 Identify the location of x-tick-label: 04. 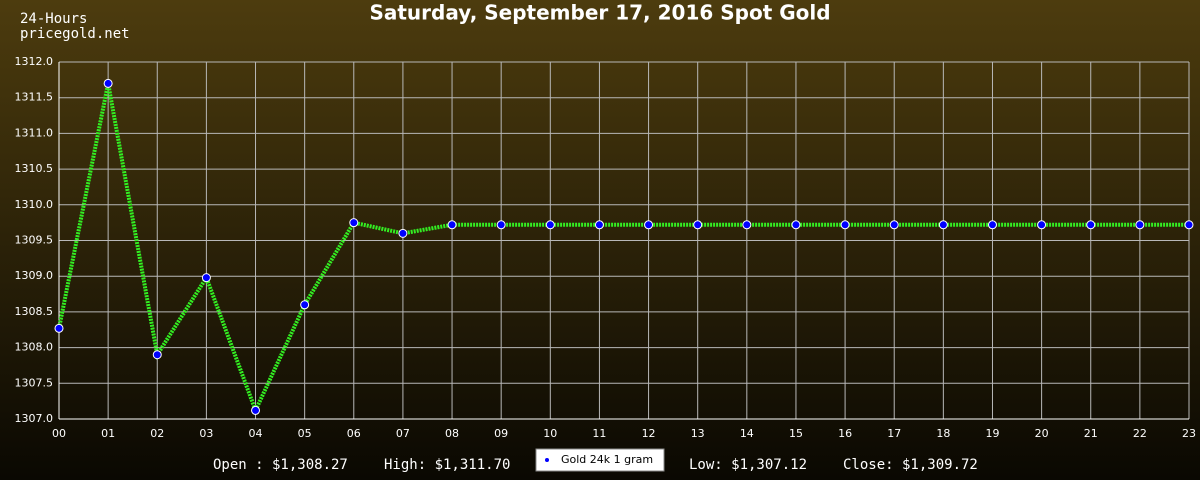
(256, 433).